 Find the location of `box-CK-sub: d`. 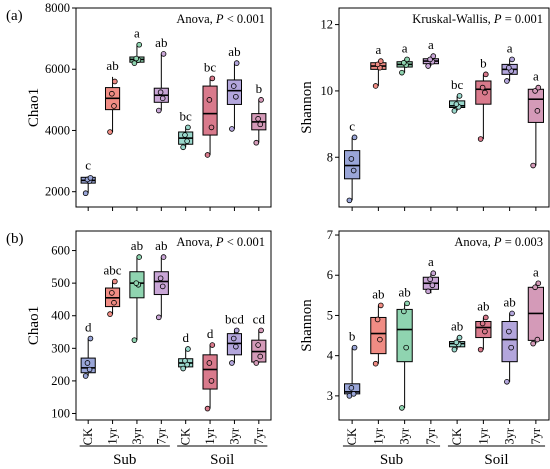

box-CK-sub: d is located at coordinates (88, 349).